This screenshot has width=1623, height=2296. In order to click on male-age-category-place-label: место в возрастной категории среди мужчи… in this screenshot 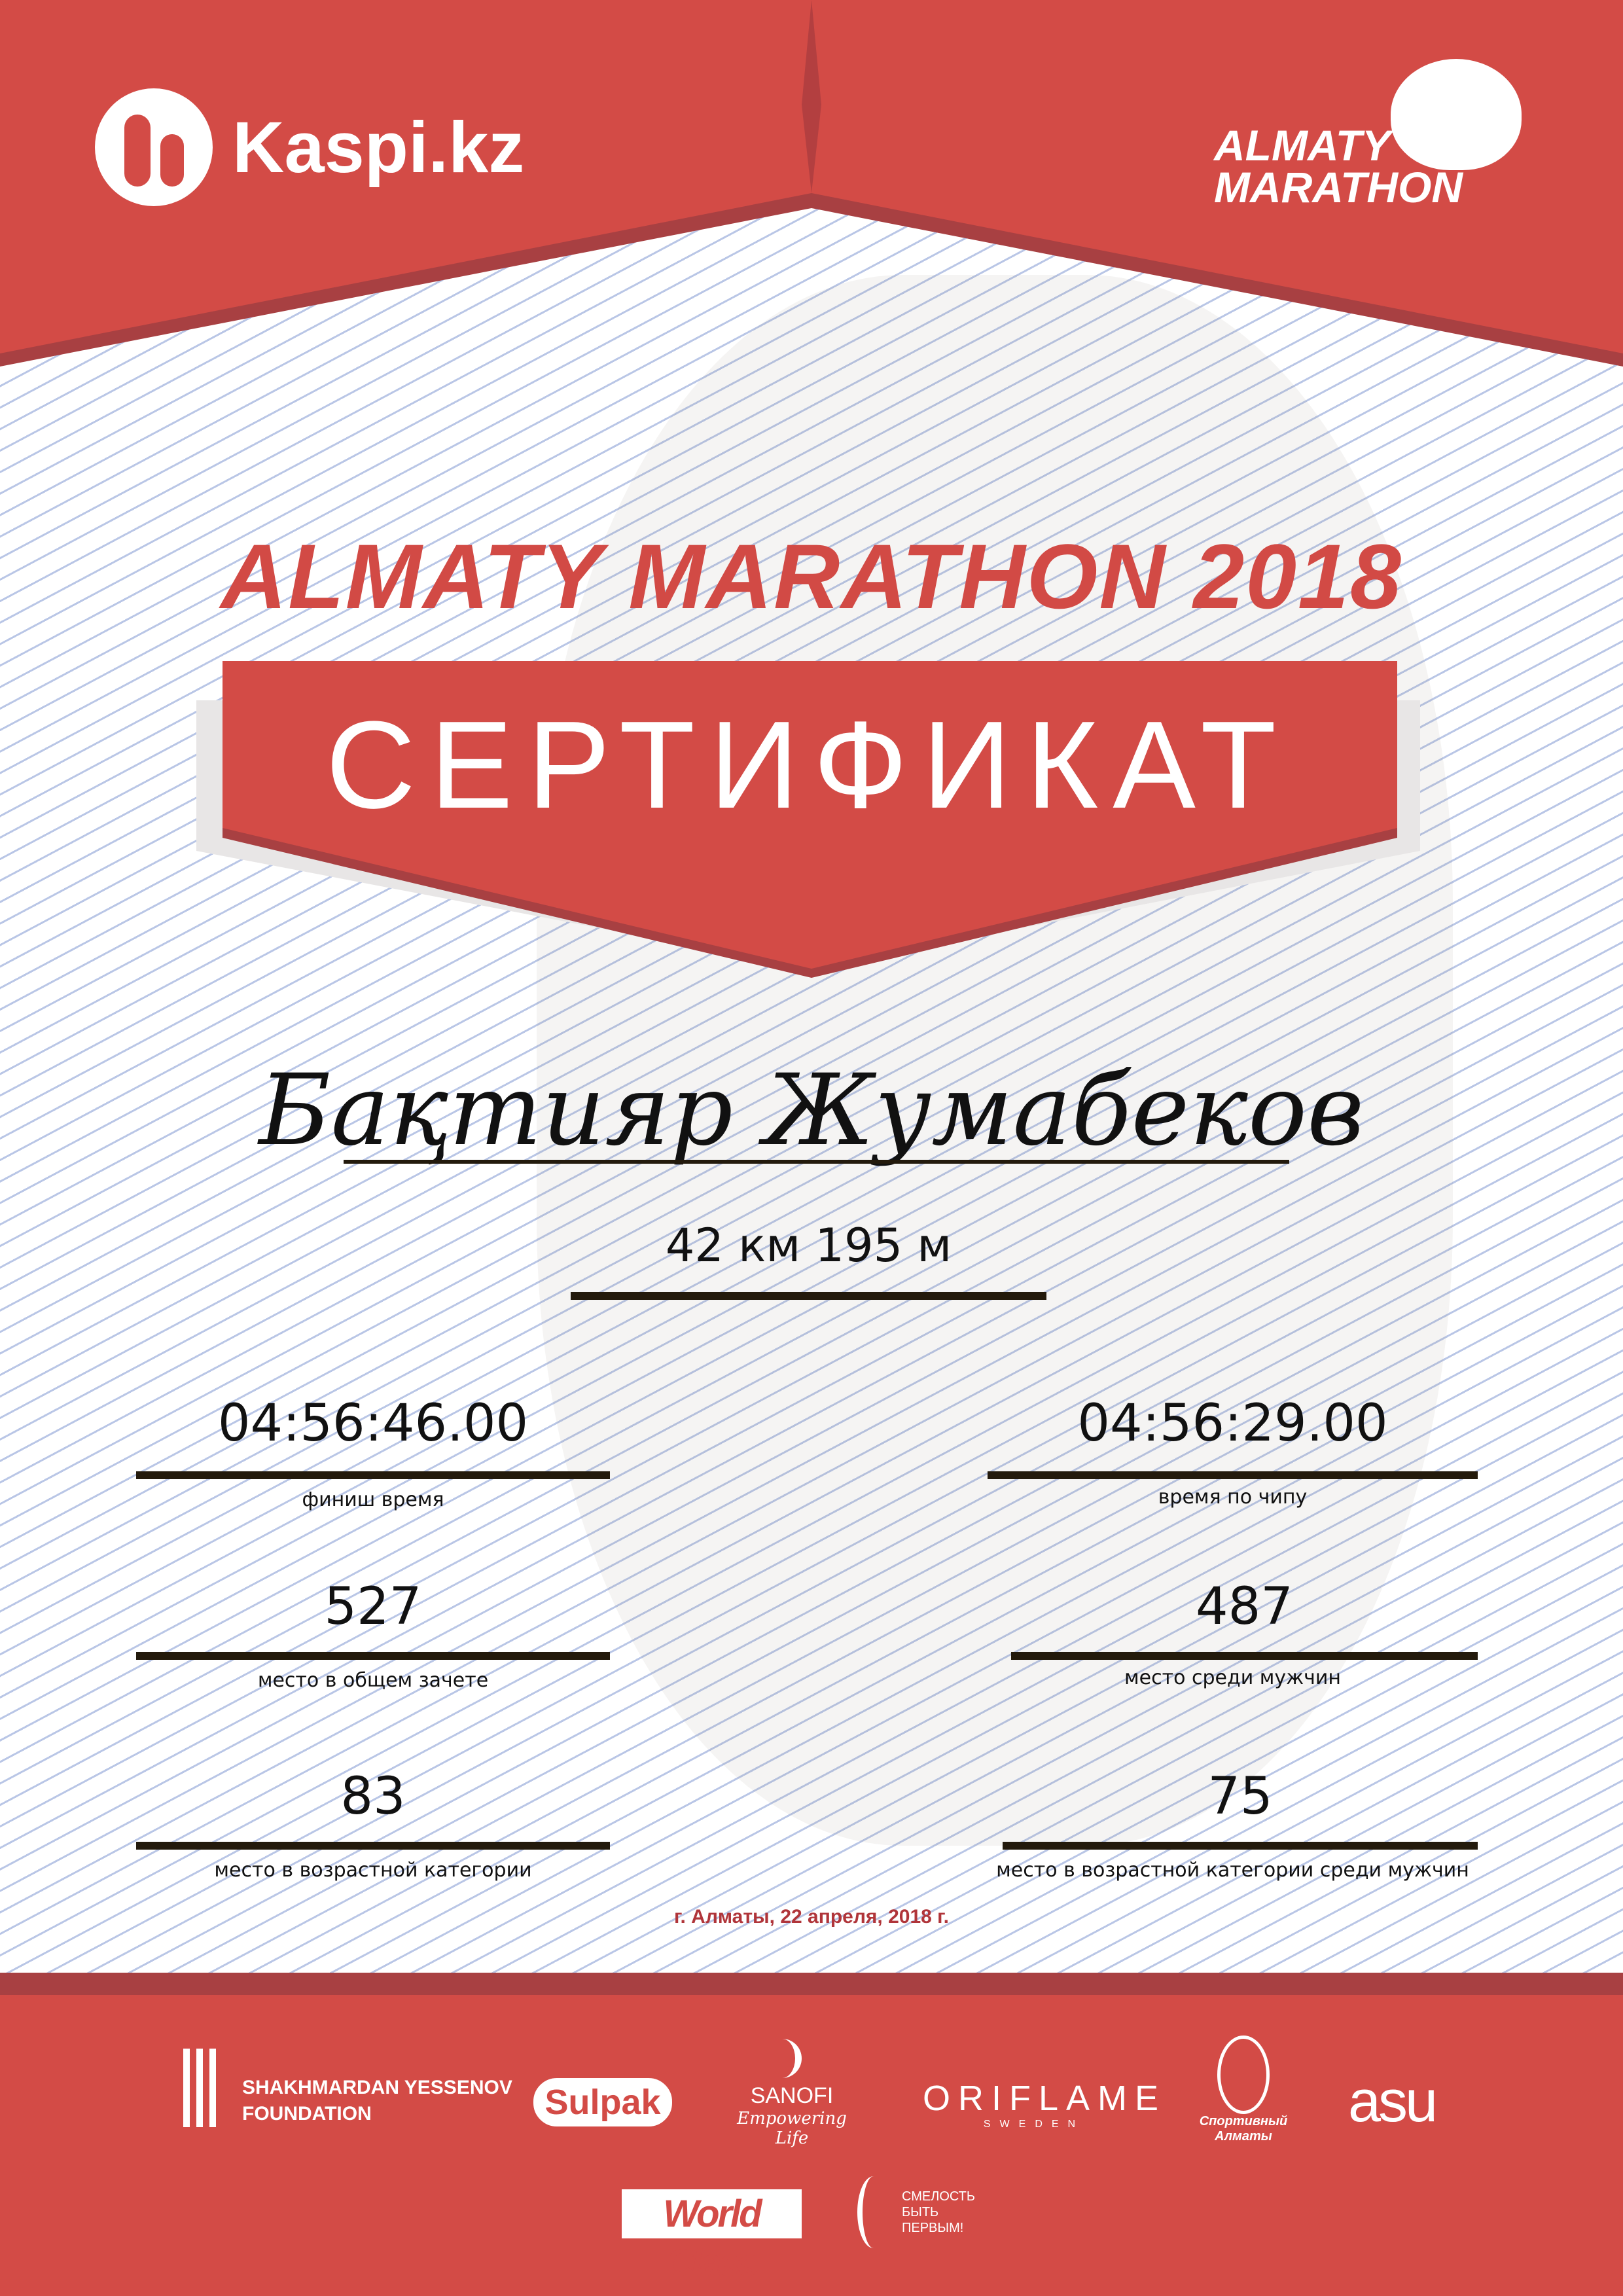, I will do `click(1232, 1870)`.